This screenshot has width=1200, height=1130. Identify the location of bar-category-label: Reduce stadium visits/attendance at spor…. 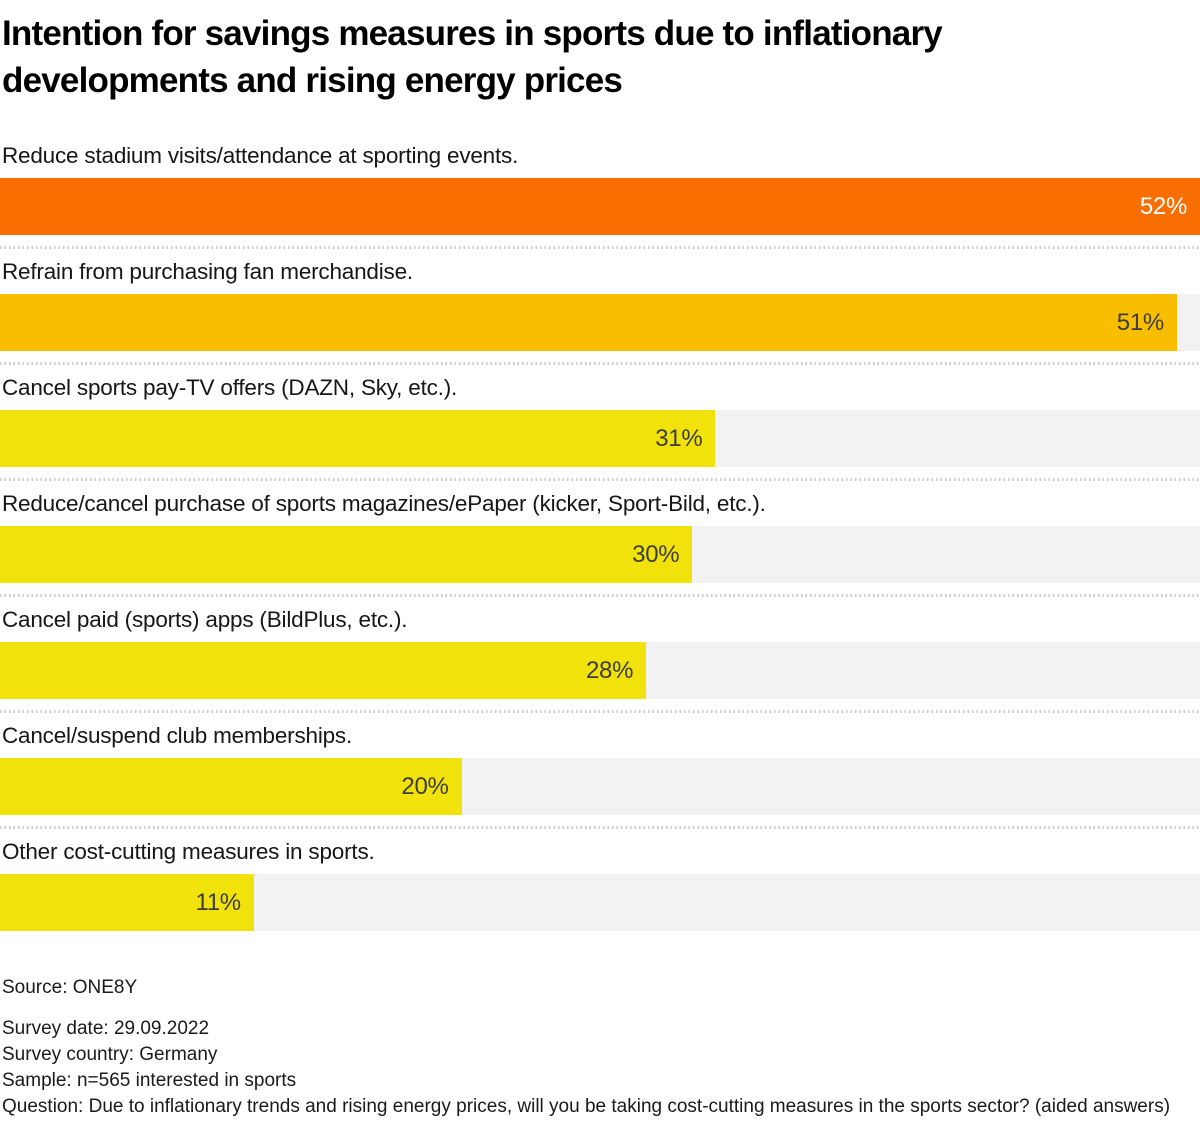
(260, 155).